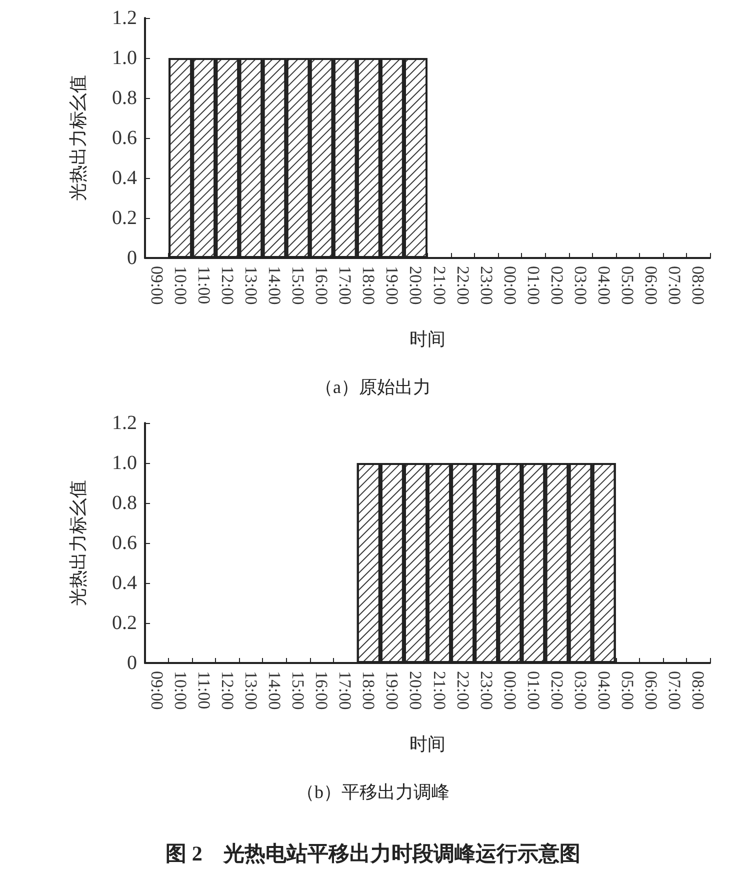 The image size is (746, 873). Describe the element at coordinates (373, 387) in the screenshot. I see `text: （a）原始出力` at that location.